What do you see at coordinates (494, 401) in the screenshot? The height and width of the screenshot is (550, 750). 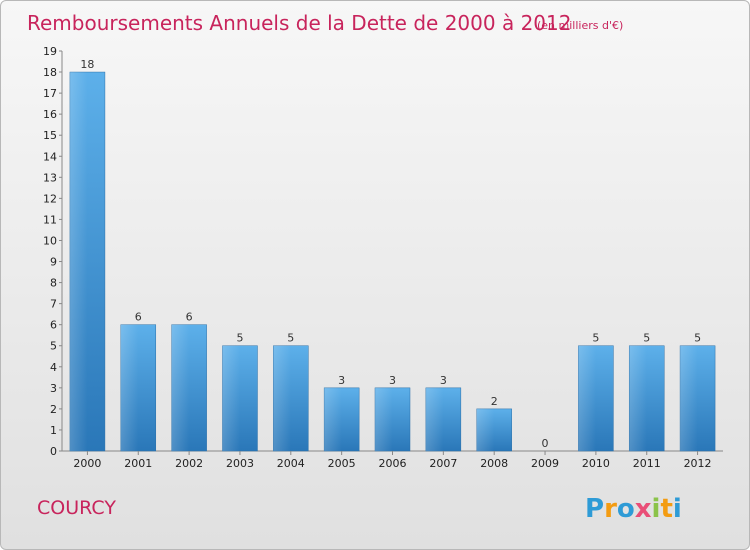 I see `value-label-2008: 2` at bounding box center [494, 401].